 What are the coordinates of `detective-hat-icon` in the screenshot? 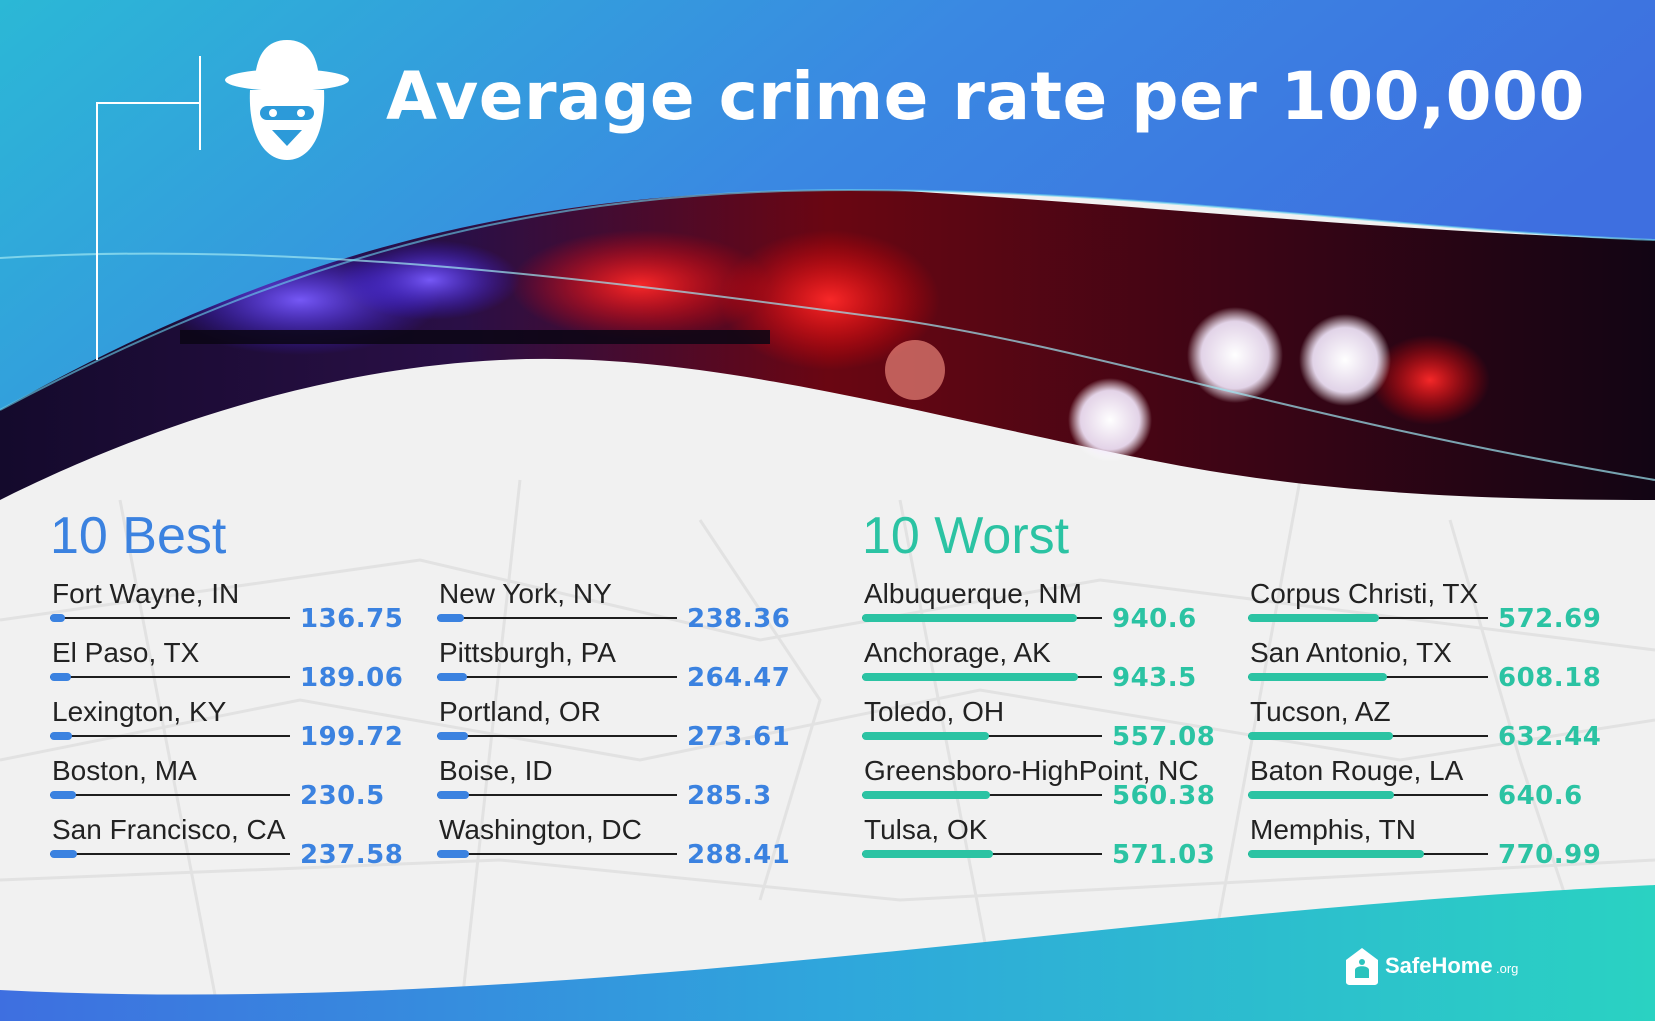 It's located at (287, 100).